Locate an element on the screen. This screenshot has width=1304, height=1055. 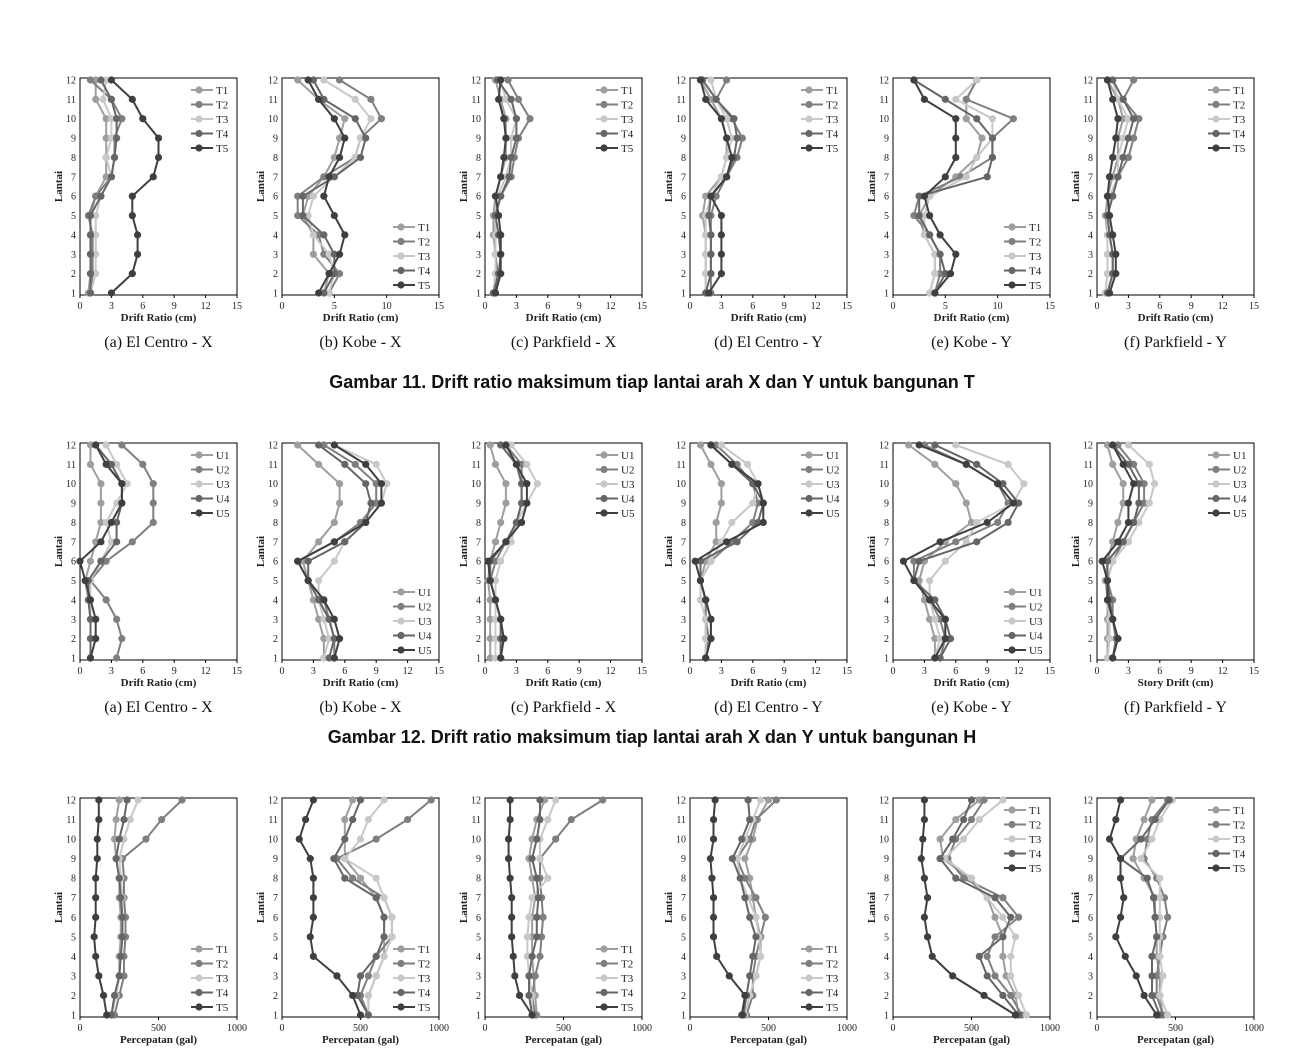
x-tick-label: 5 is located at coordinates (334, 306).